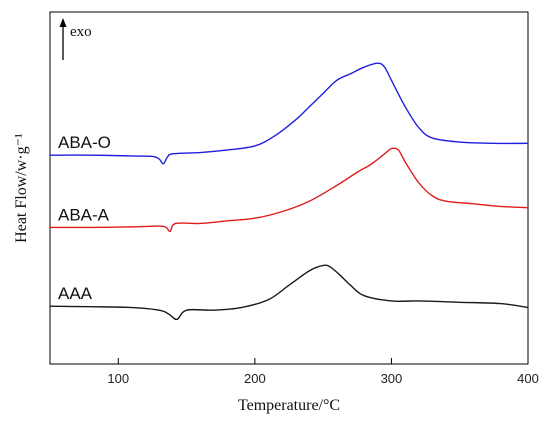 The height and width of the screenshot is (427, 550). I want to click on y-axis-title: Heat Flow/w·g⁻¹, so click(21, 188).